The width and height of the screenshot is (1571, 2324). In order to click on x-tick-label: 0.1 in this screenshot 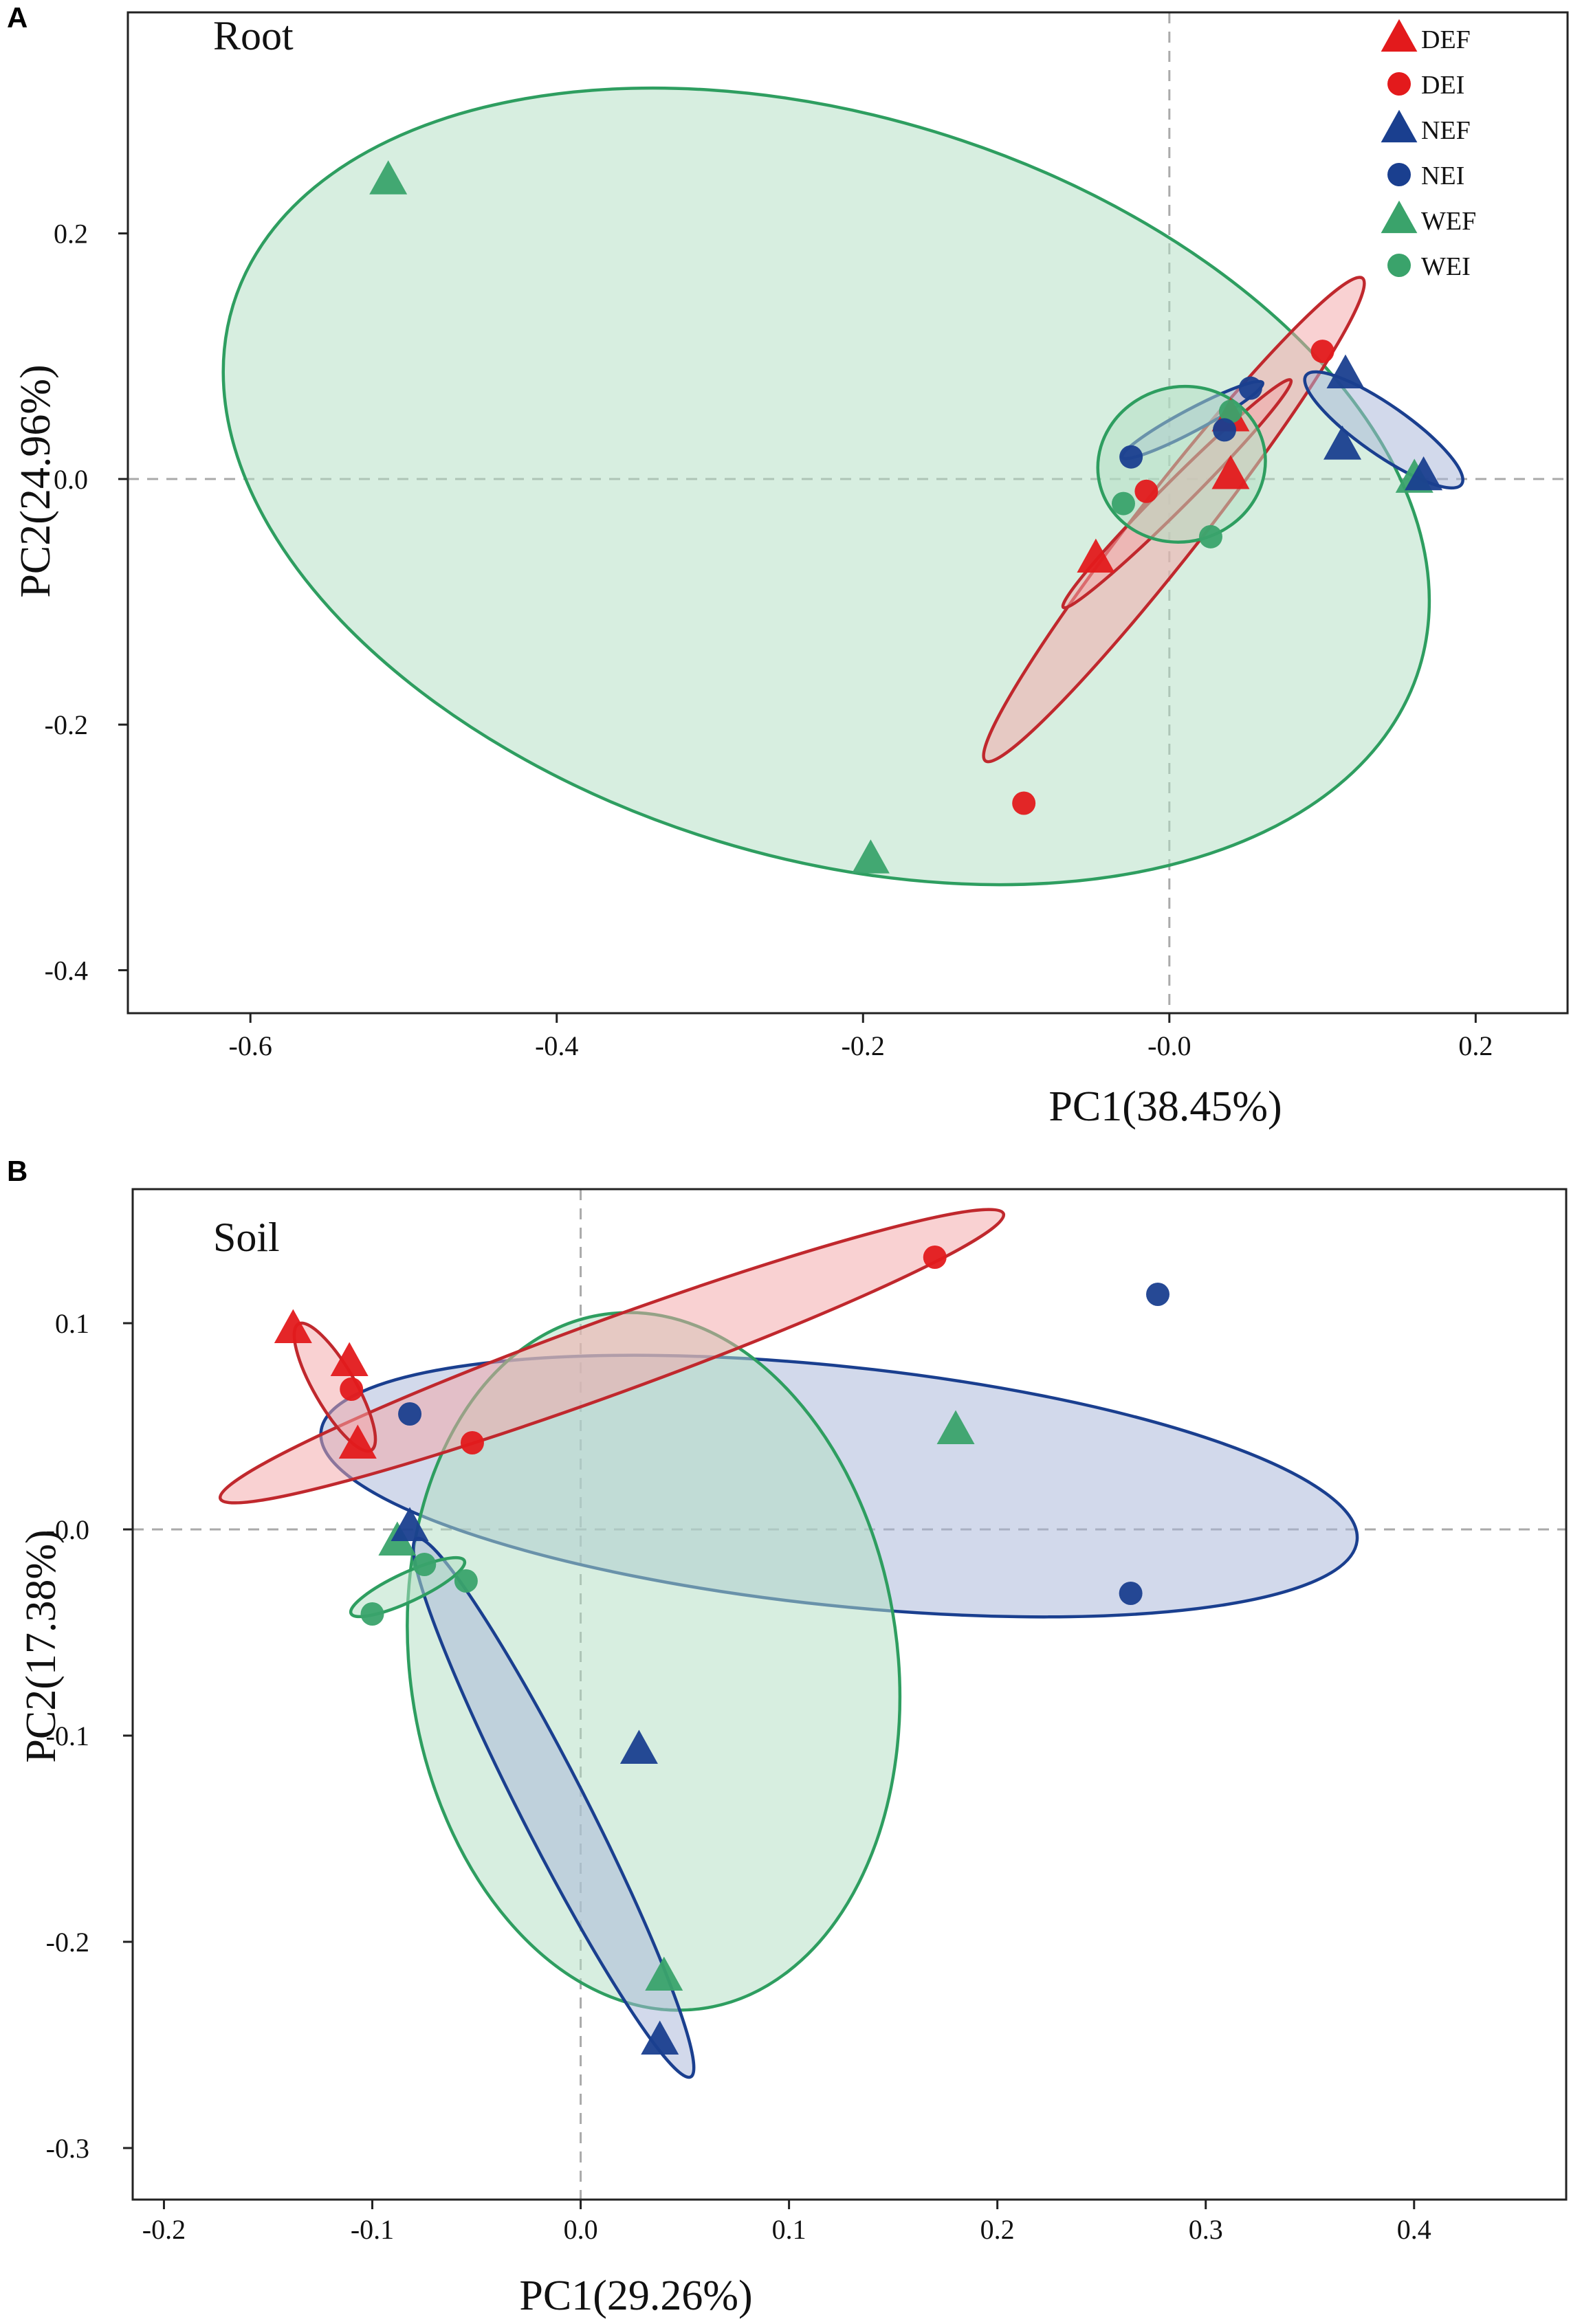, I will do `click(789, 2229)`.